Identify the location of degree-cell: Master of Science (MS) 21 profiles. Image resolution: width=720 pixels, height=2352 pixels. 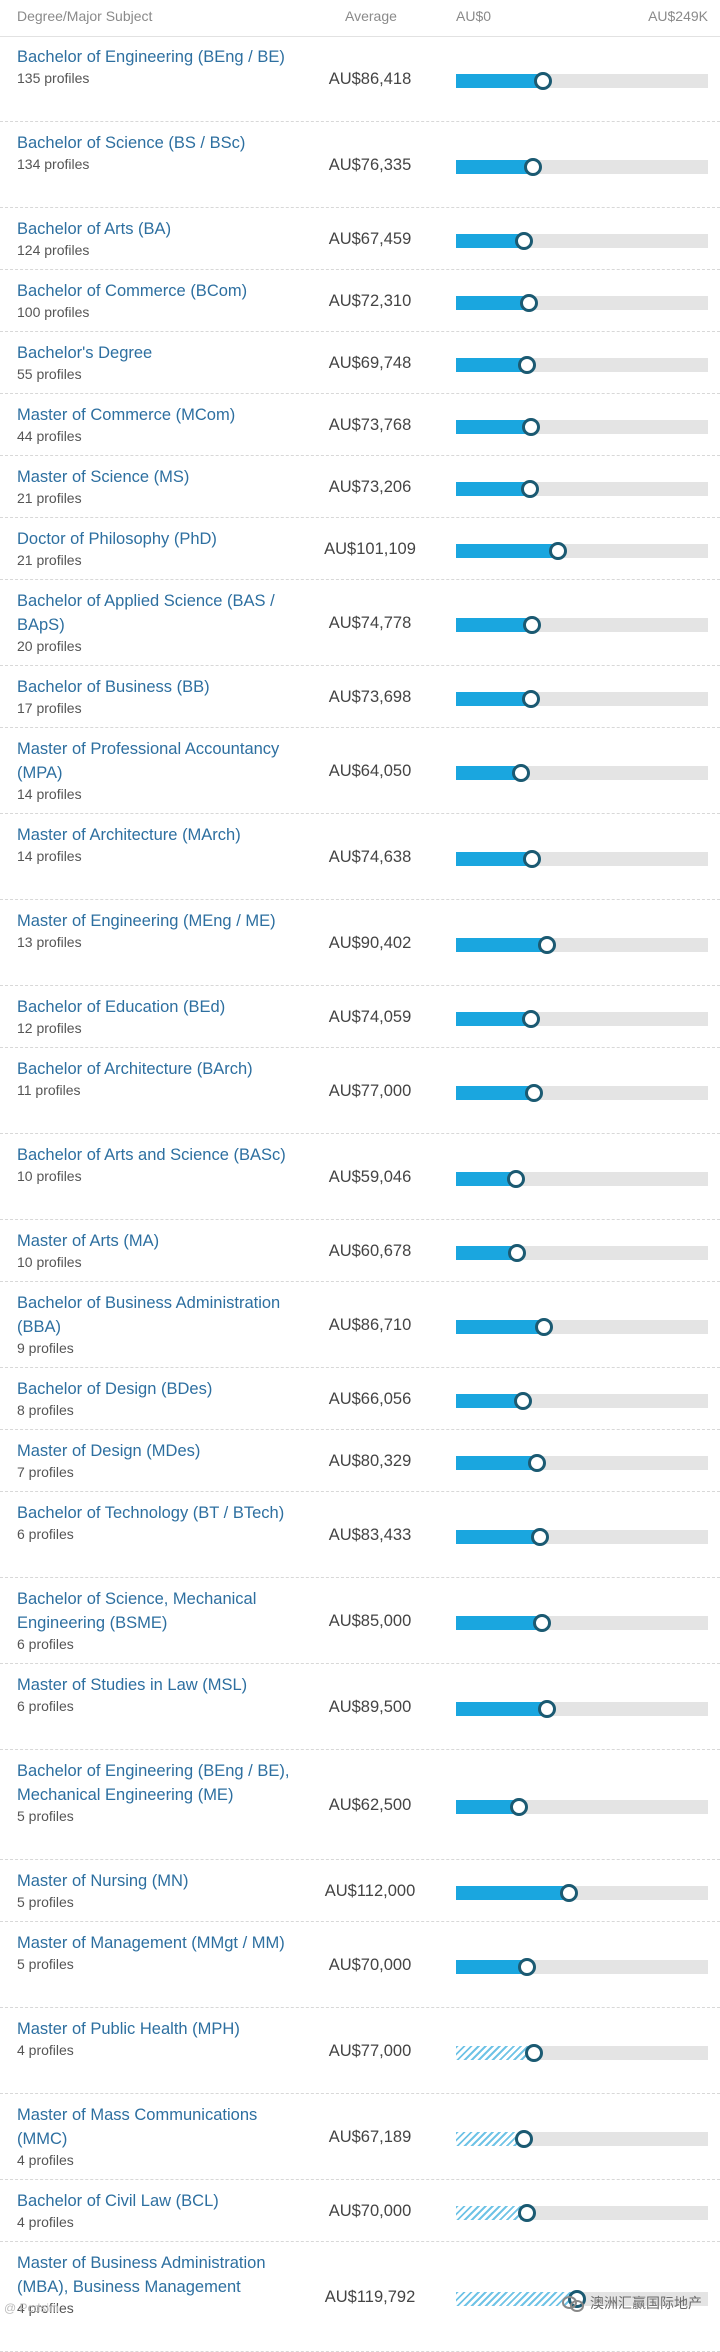
(159, 486).